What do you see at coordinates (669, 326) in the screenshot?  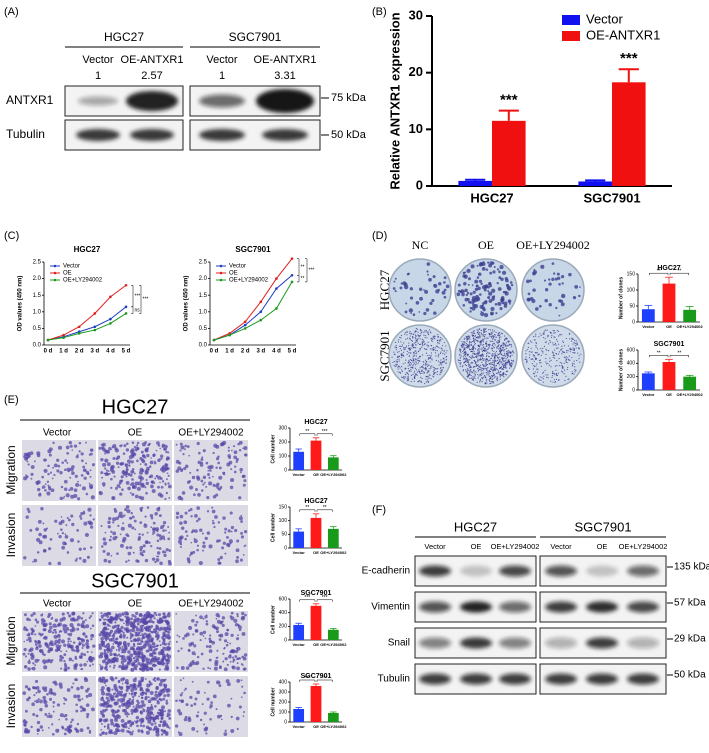 I see `x-tick-label: OE` at bounding box center [669, 326].